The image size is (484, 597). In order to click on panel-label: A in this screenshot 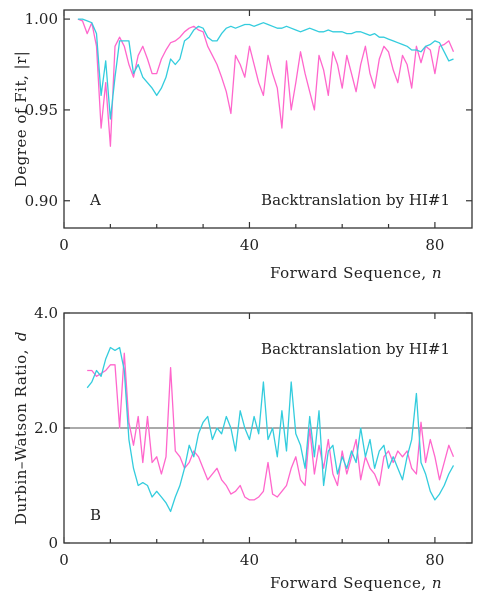, I will do `click(95, 200)`.